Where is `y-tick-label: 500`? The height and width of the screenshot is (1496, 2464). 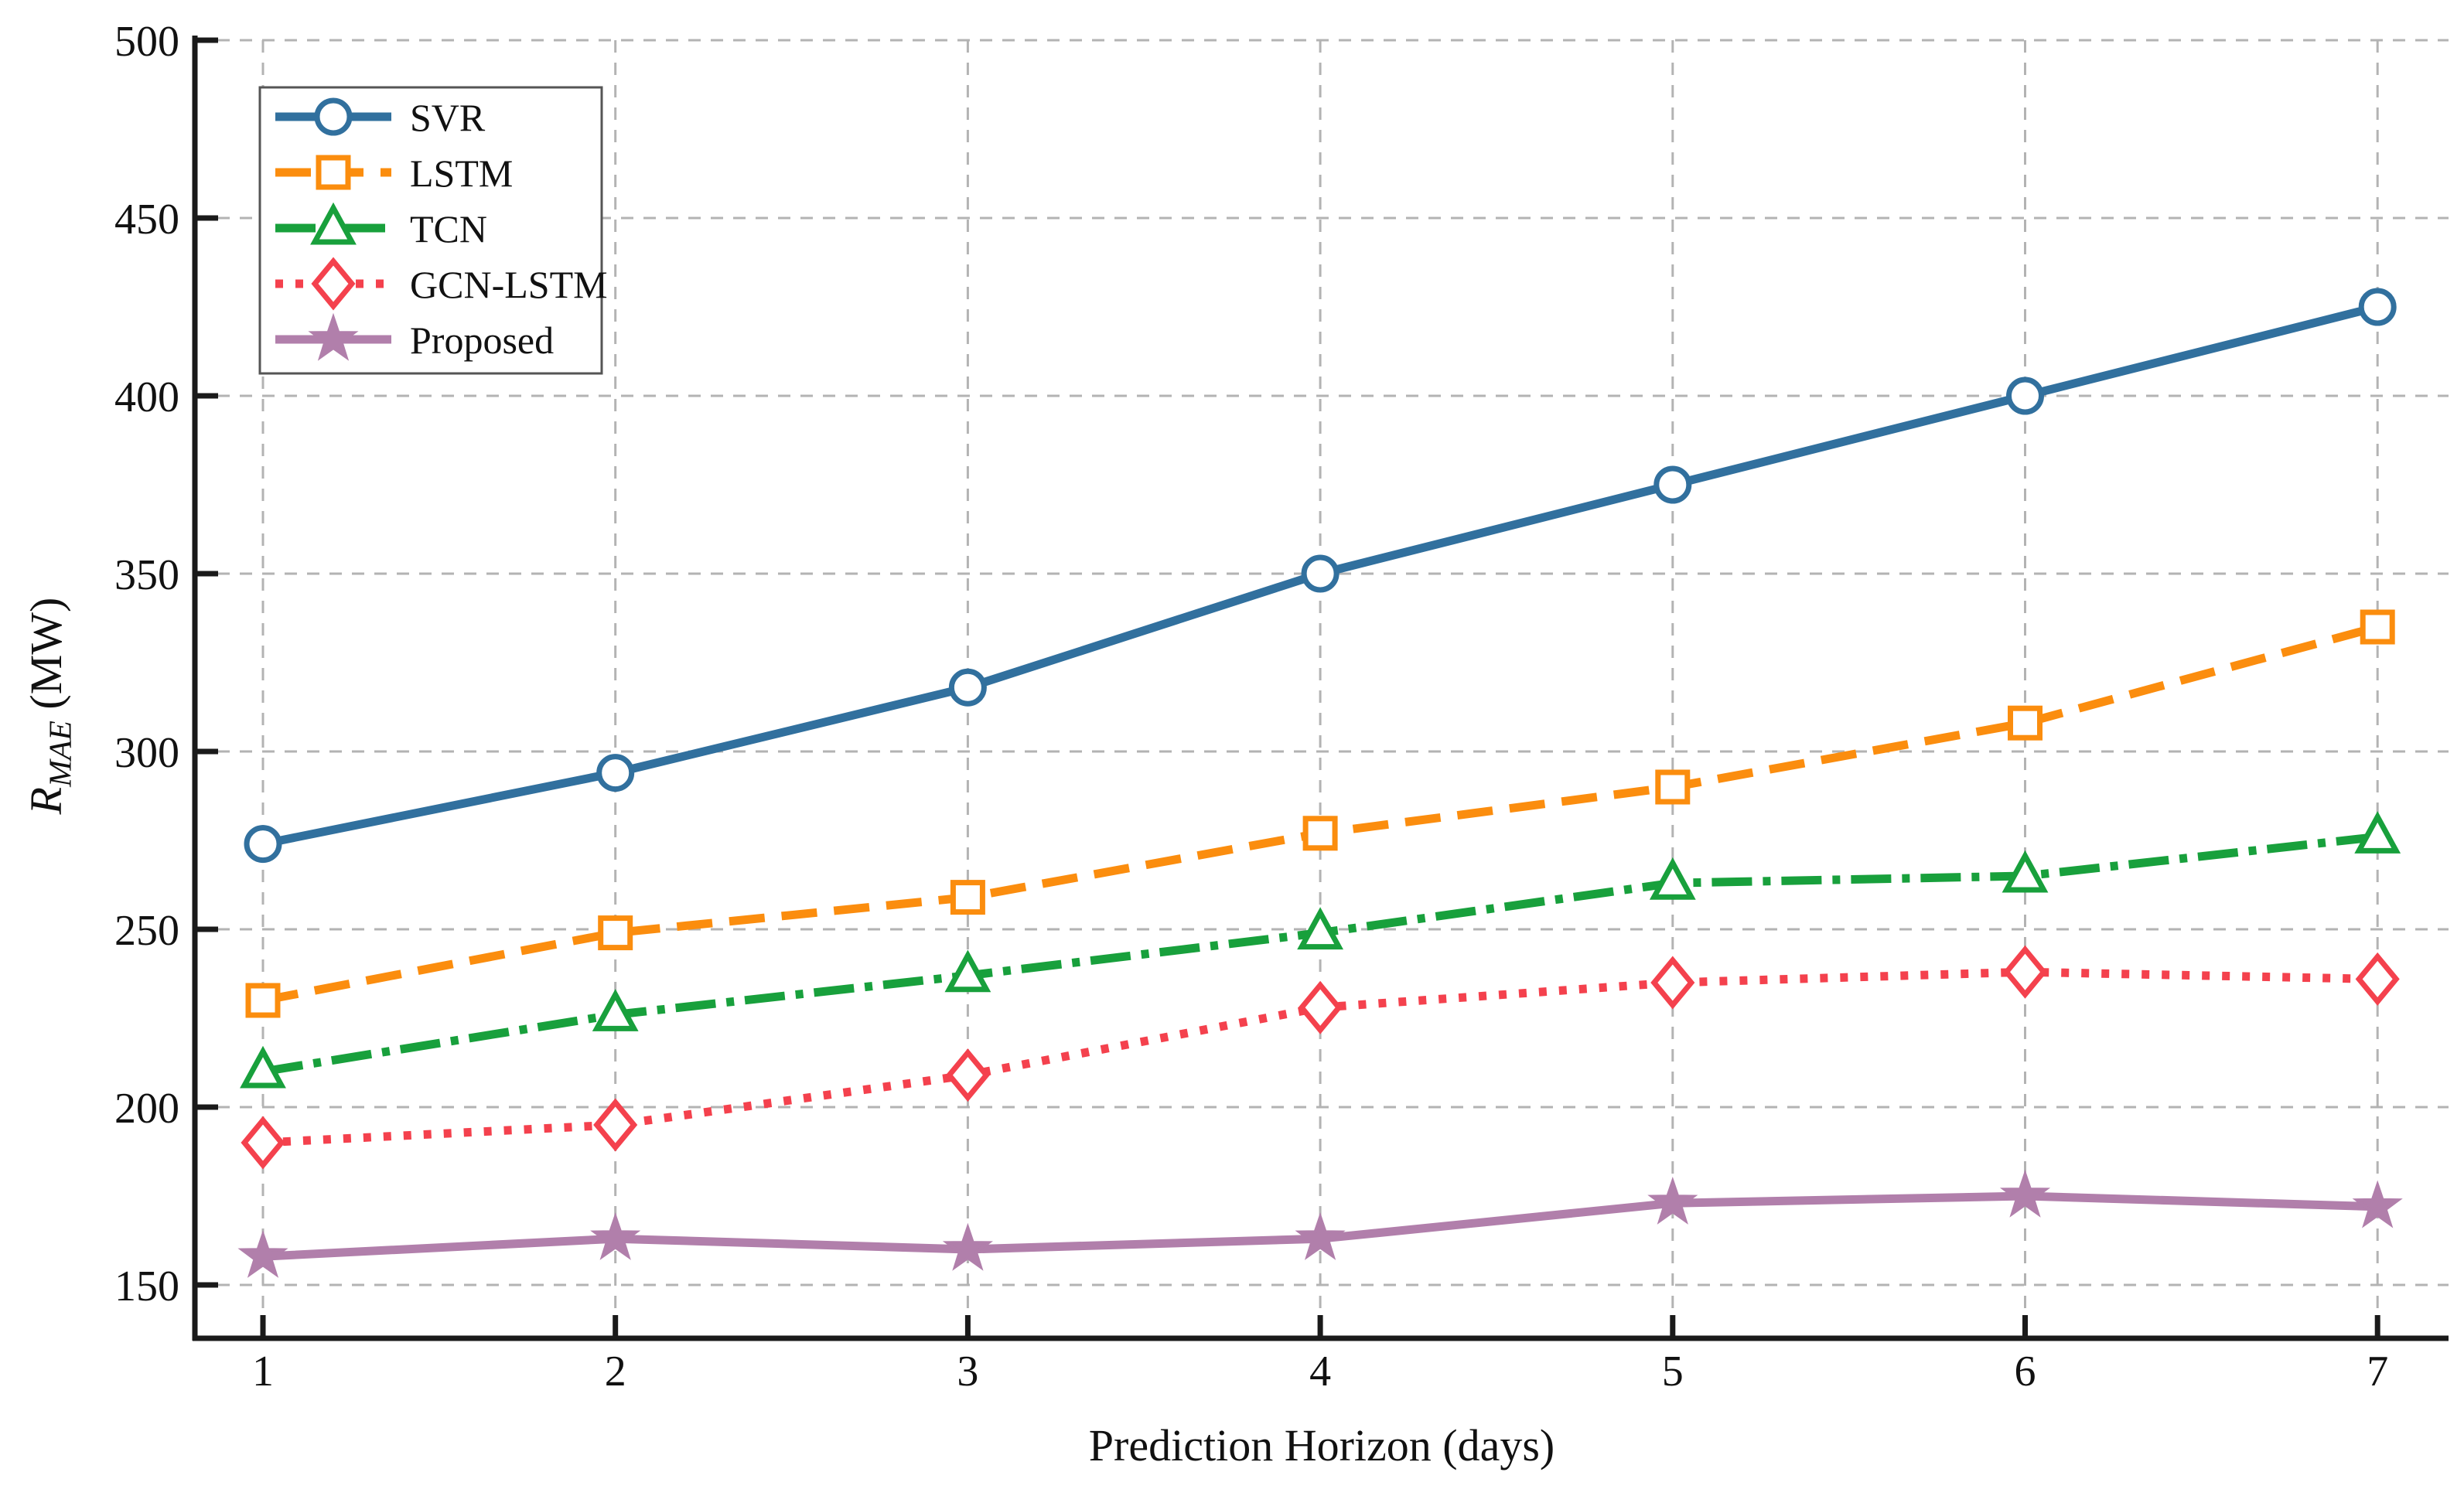
y-tick-label: 500 is located at coordinates (146, 42).